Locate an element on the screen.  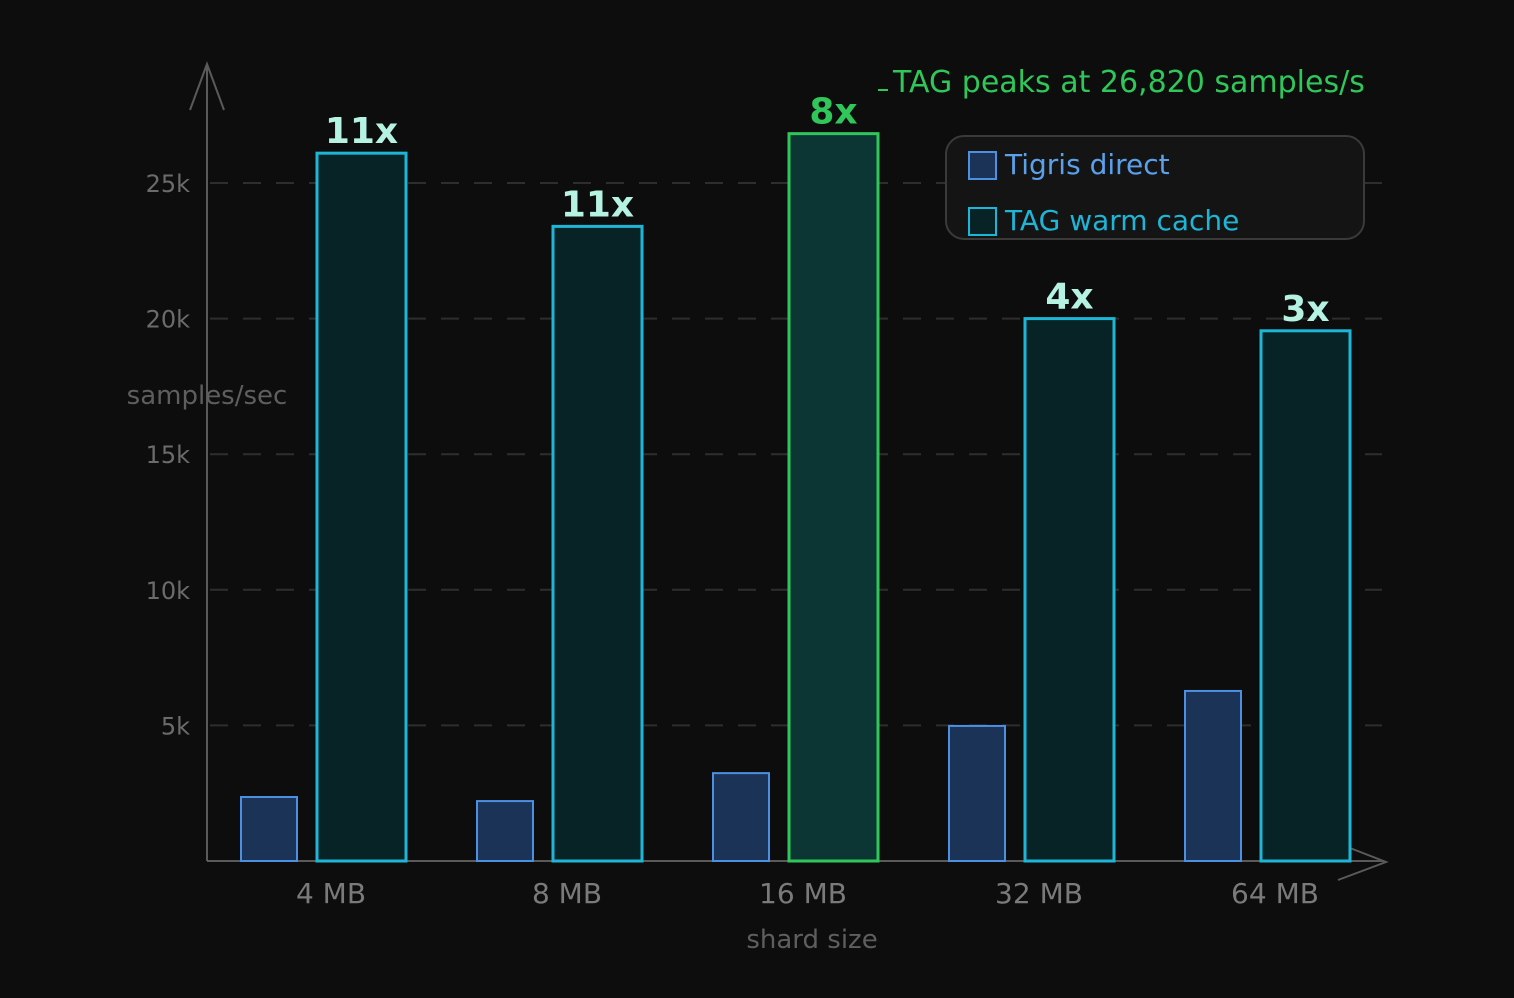
x-axis-title: shard size is located at coordinates (811, 940).